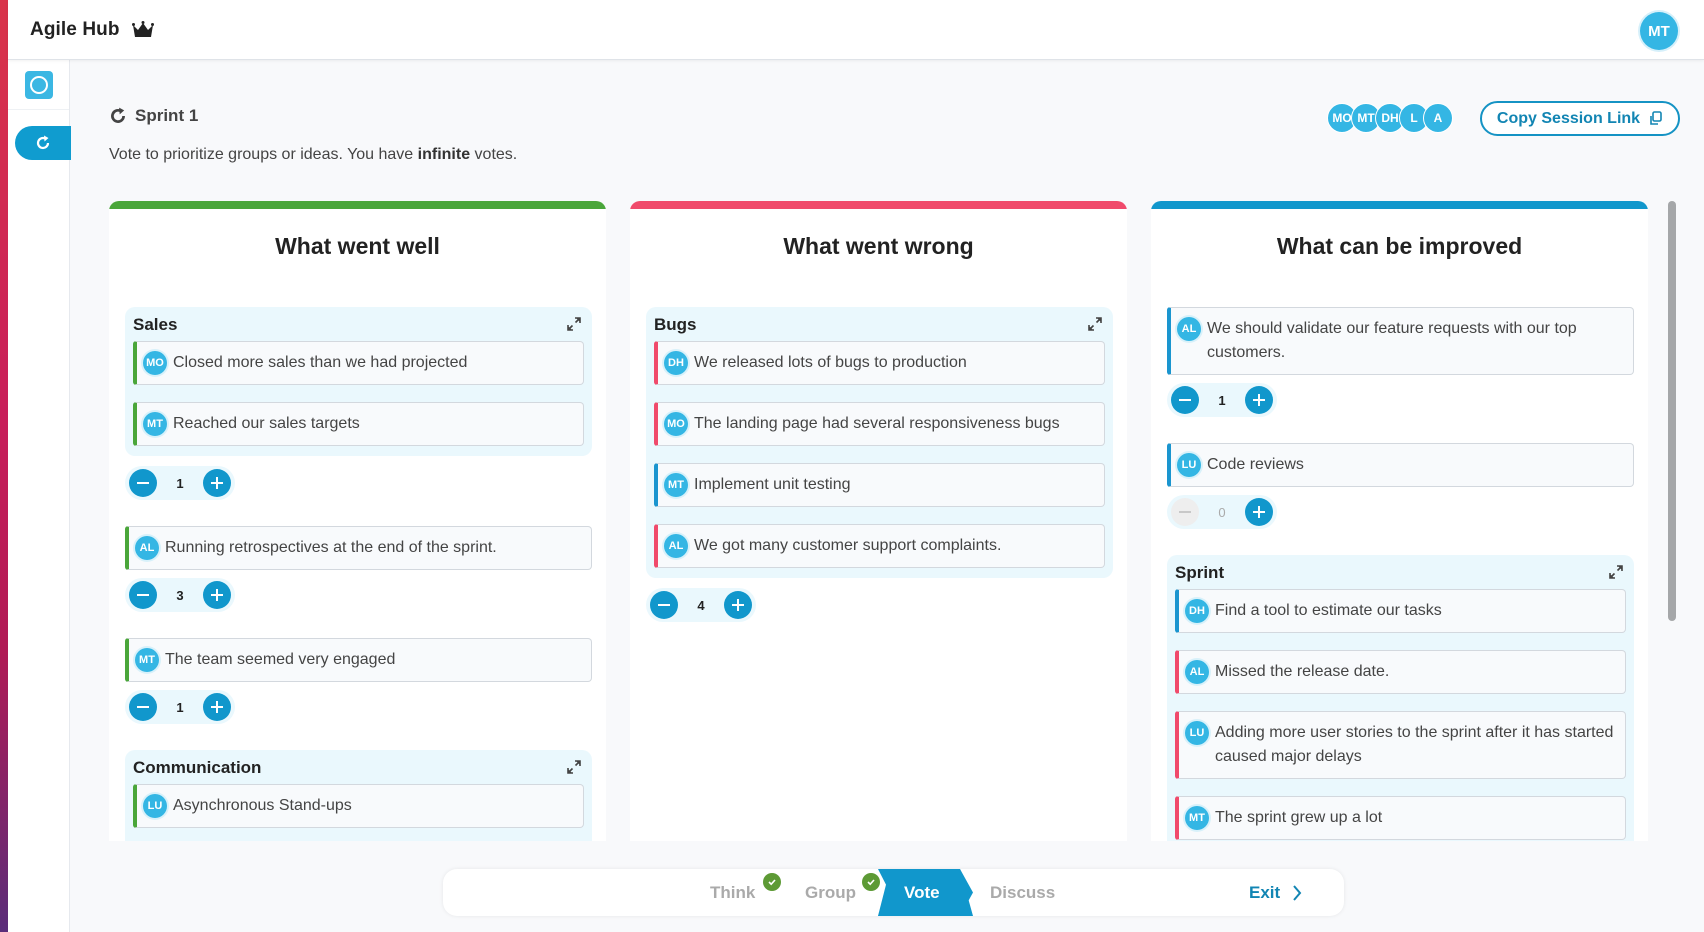  What do you see at coordinates (1400, 818) in the screenshot?
I see `idea-card: MT The sprint grew up a lot` at bounding box center [1400, 818].